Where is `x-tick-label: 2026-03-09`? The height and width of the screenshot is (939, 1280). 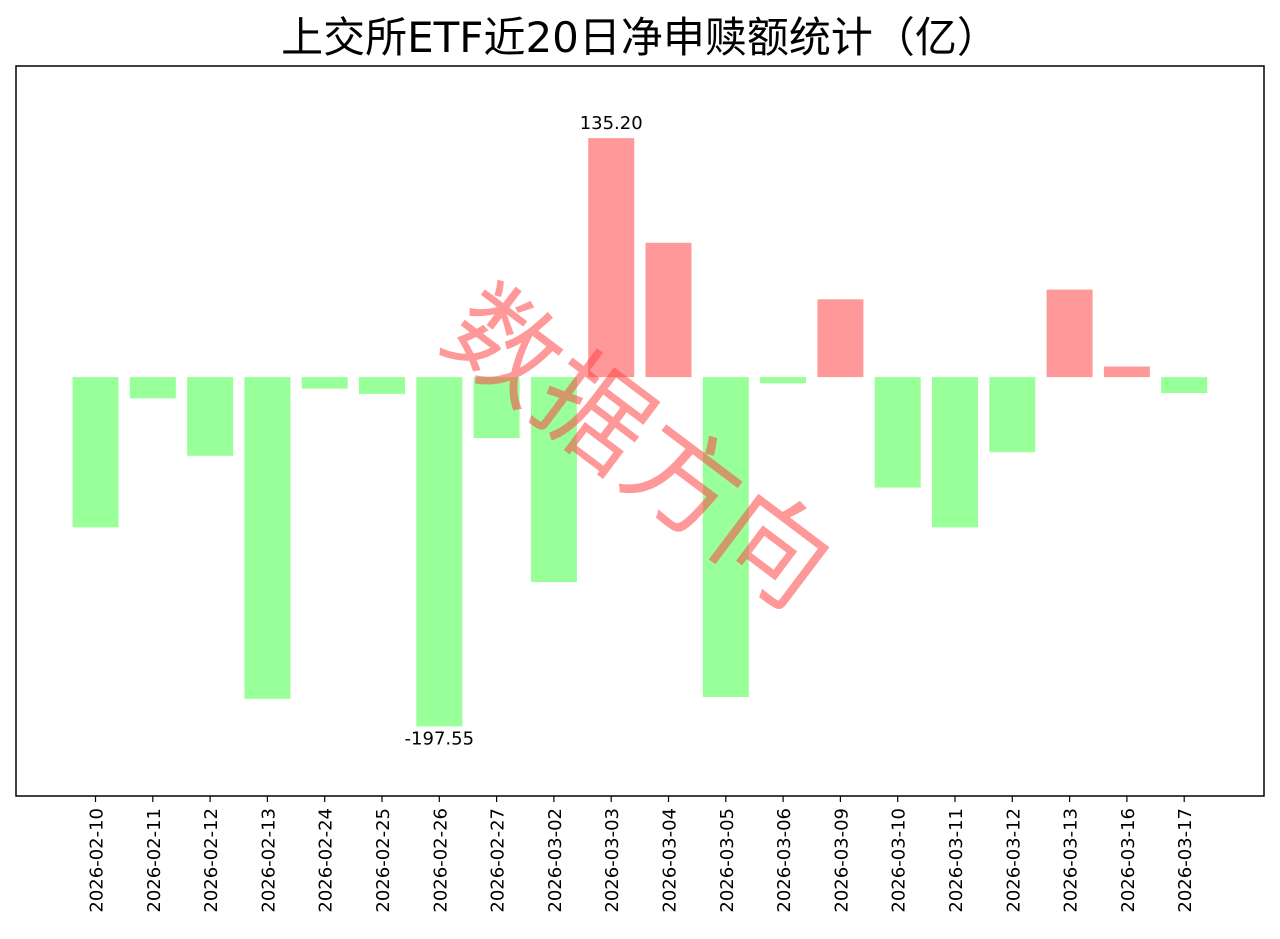
x-tick-label: 2026-03-09 is located at coordinates (841, 860).